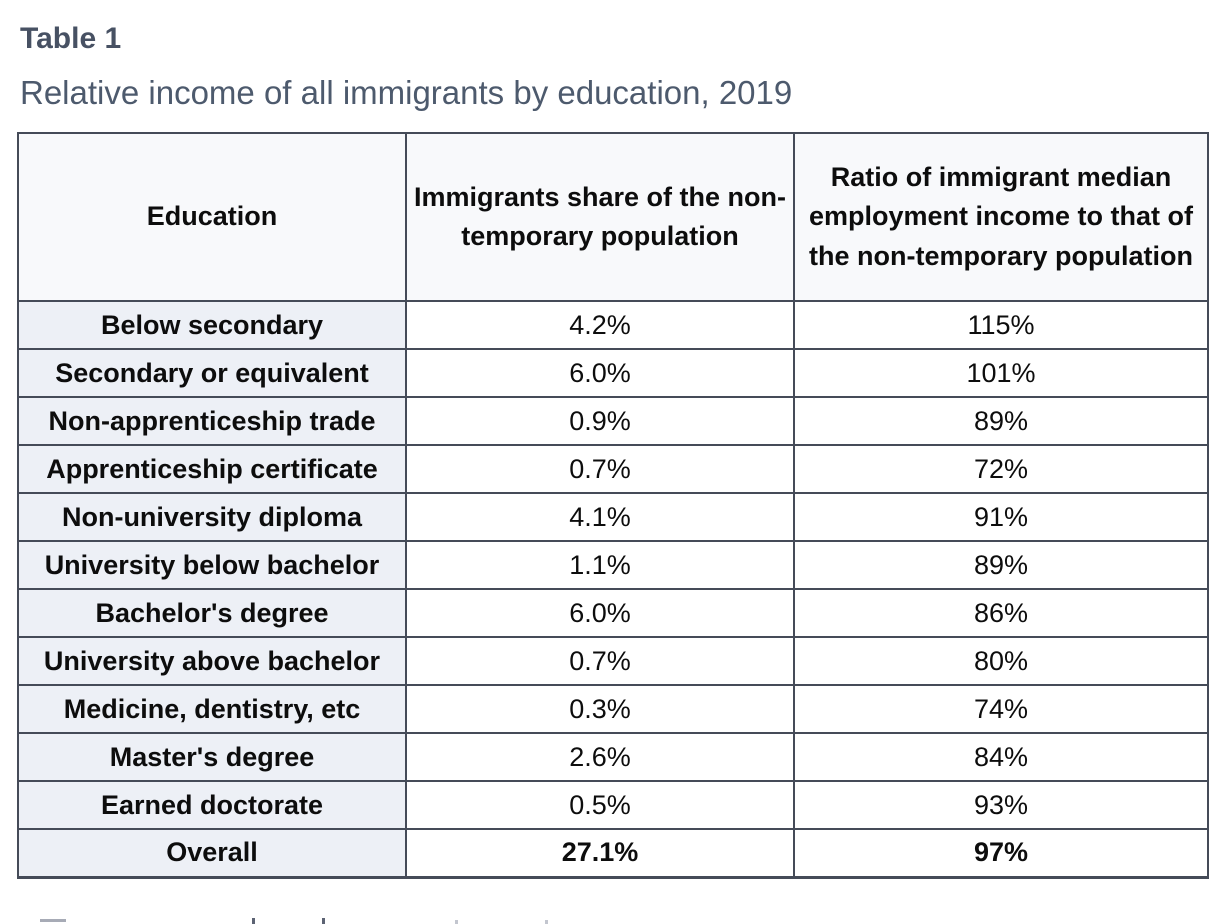 The height and width of the screenshot is (924, 1224). I want to click on table-row: Medicine, dentistry, etc 0.3% 74%, so click(613, 709).